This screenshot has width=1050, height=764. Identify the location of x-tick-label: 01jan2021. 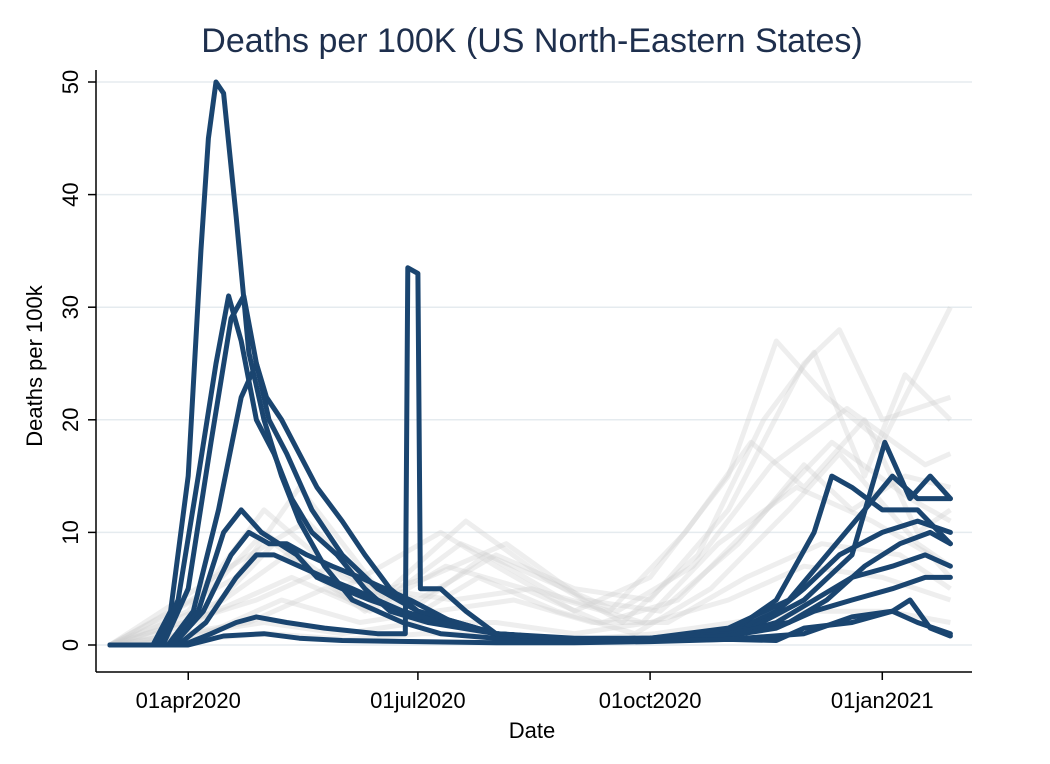
(882, 700).